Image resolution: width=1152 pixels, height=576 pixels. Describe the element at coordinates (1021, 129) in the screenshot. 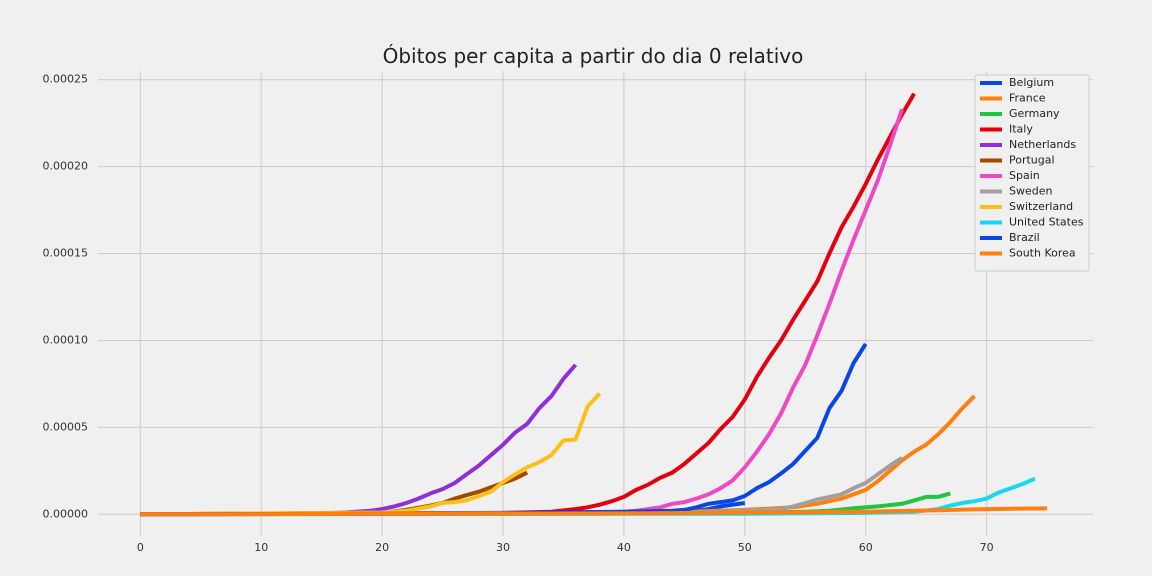

I see `legend-label-italy: Italy` at that location.